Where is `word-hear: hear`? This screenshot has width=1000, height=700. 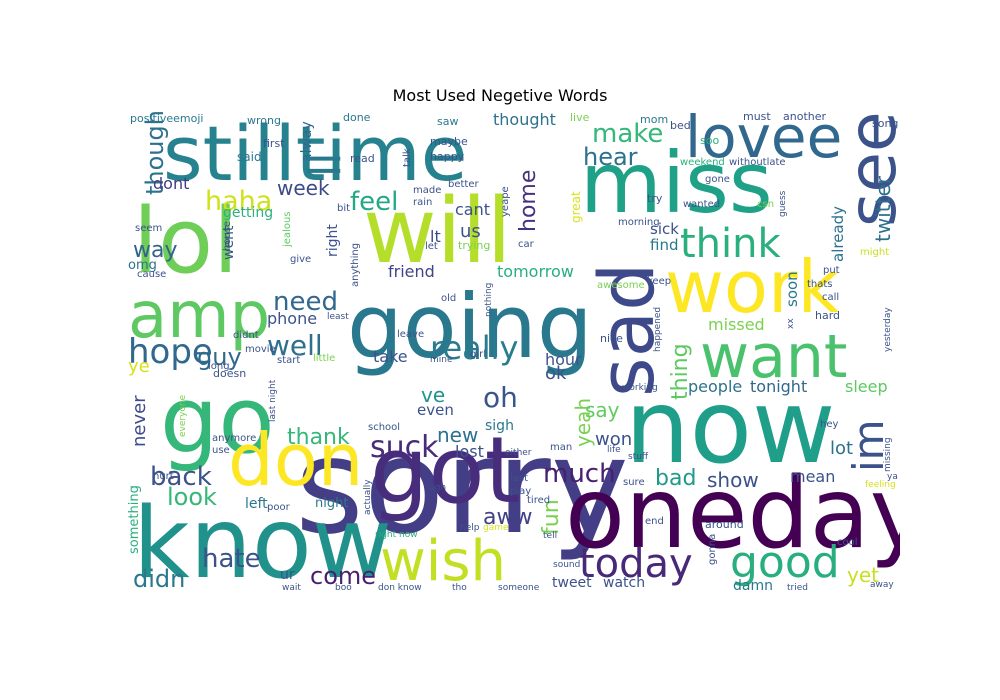
word-hear: hear is located at coordinates (610, 157).